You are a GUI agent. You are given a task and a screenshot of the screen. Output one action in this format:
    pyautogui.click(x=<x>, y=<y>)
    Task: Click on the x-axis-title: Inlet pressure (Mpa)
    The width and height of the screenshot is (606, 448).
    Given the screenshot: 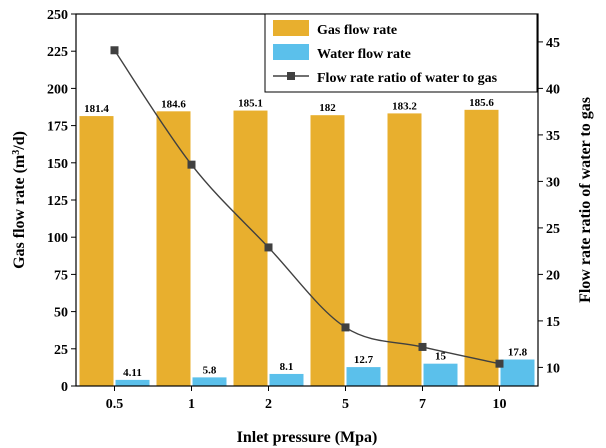 What is the action you would take?
    pyautogui.click(x=307, y=437)
    